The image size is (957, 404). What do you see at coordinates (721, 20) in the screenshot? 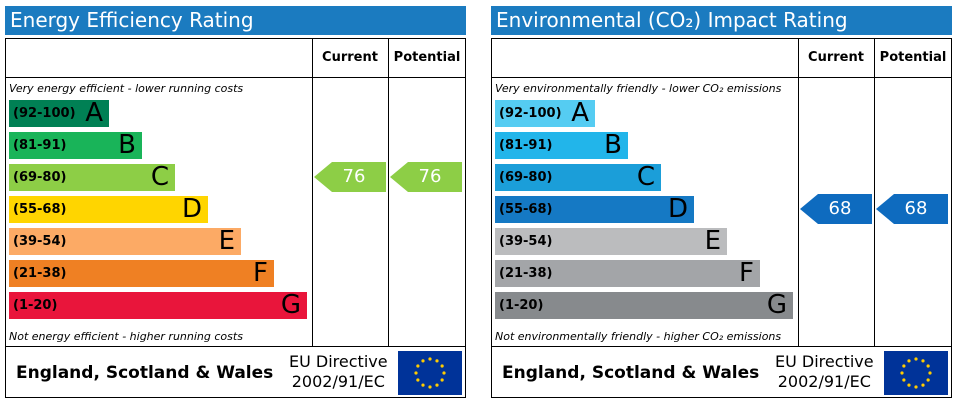
I see `panel-title: Environmental (CO₂) Impact Rating` at bounding box center [721, 20].